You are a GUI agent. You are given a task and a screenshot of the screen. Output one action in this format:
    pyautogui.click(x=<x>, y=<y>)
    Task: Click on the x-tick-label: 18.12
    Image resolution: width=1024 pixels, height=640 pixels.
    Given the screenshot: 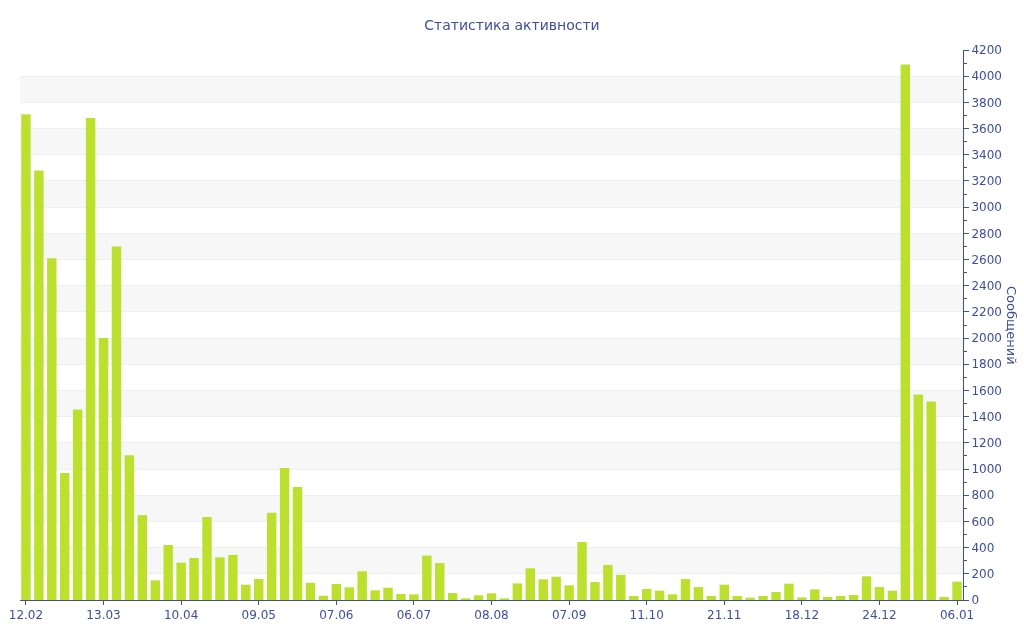 What is the action you would take?
    pyautogui.click(x=802, y=615)
    